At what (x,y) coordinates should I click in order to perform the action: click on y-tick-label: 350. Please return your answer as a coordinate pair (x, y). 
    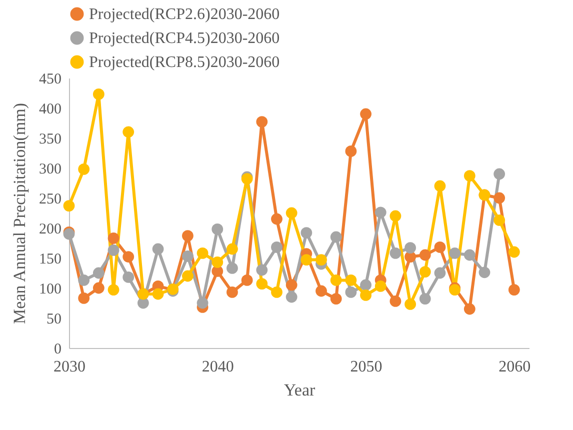
    Looking at the image, I should click on (50, 140).